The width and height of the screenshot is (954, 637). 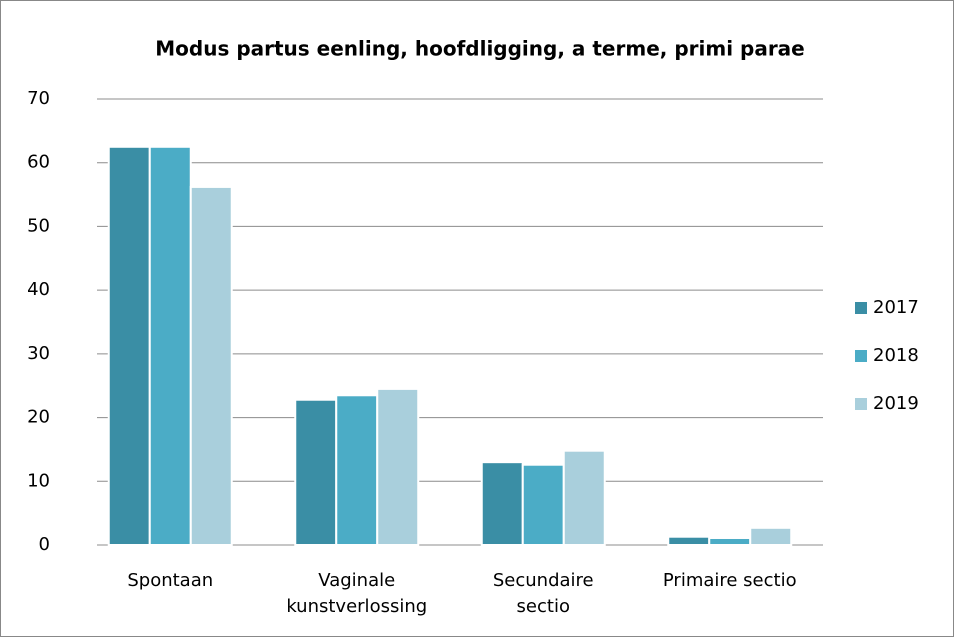 What do you see at coordinates (896, 403) in the screenshot?
I see `legend-label: 2019` at bounding box center [896, 403].